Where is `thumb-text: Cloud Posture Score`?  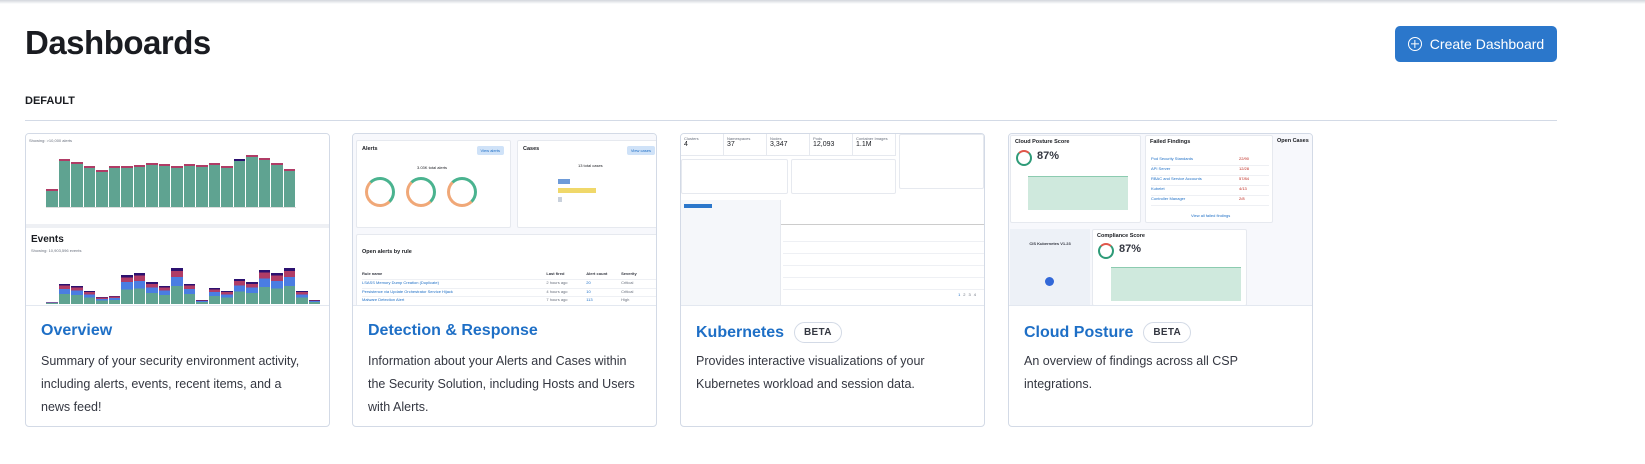 thumb-text: Cloud Posture Score is located at coordinates (1042, 142).